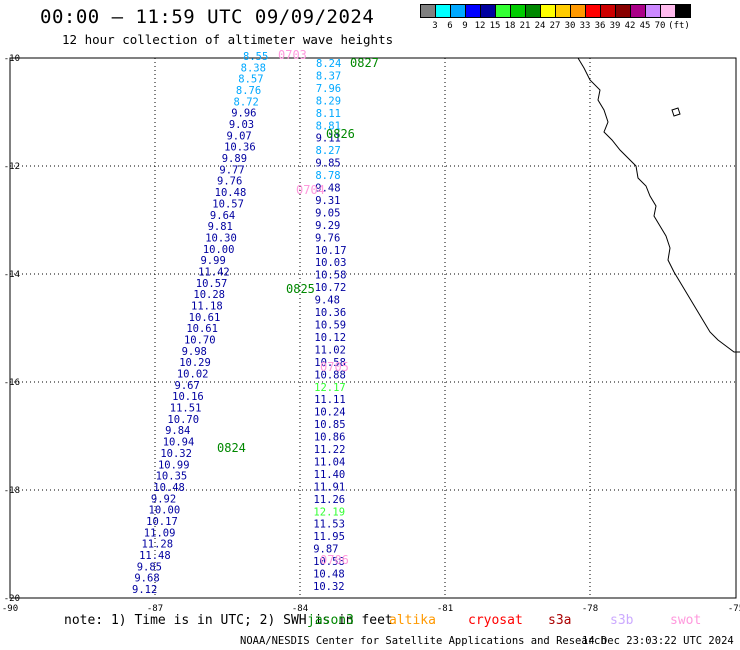 The image size is (740, 650). Describe the element at coordinates (292, 55) in the screenshot. I see `pass-id: 0703` at that location.